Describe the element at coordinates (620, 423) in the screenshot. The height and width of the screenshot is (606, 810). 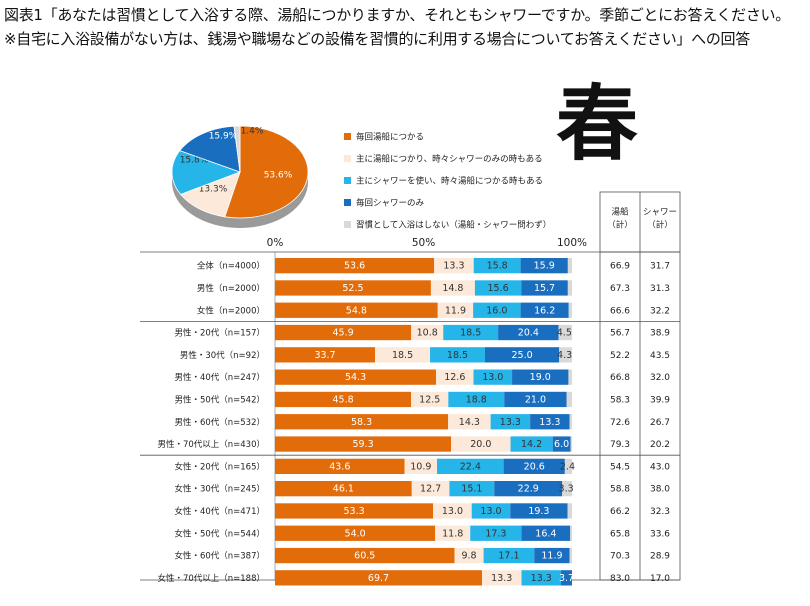
I see `table-value-tub: 72.6` at that location.